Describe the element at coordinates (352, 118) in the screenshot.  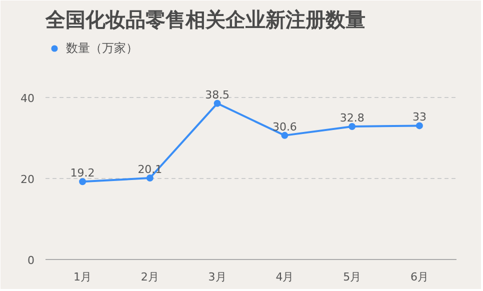
I see `data-label: 32.8` at that location.